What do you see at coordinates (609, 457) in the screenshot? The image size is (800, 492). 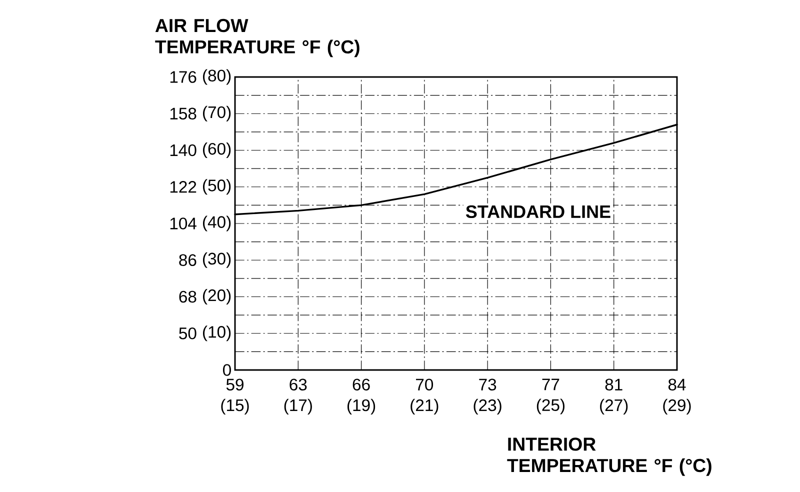 I see `x-axis-title: INTERIOR TEMPERATURE °F (°C)` at bounding box center [609, 457].